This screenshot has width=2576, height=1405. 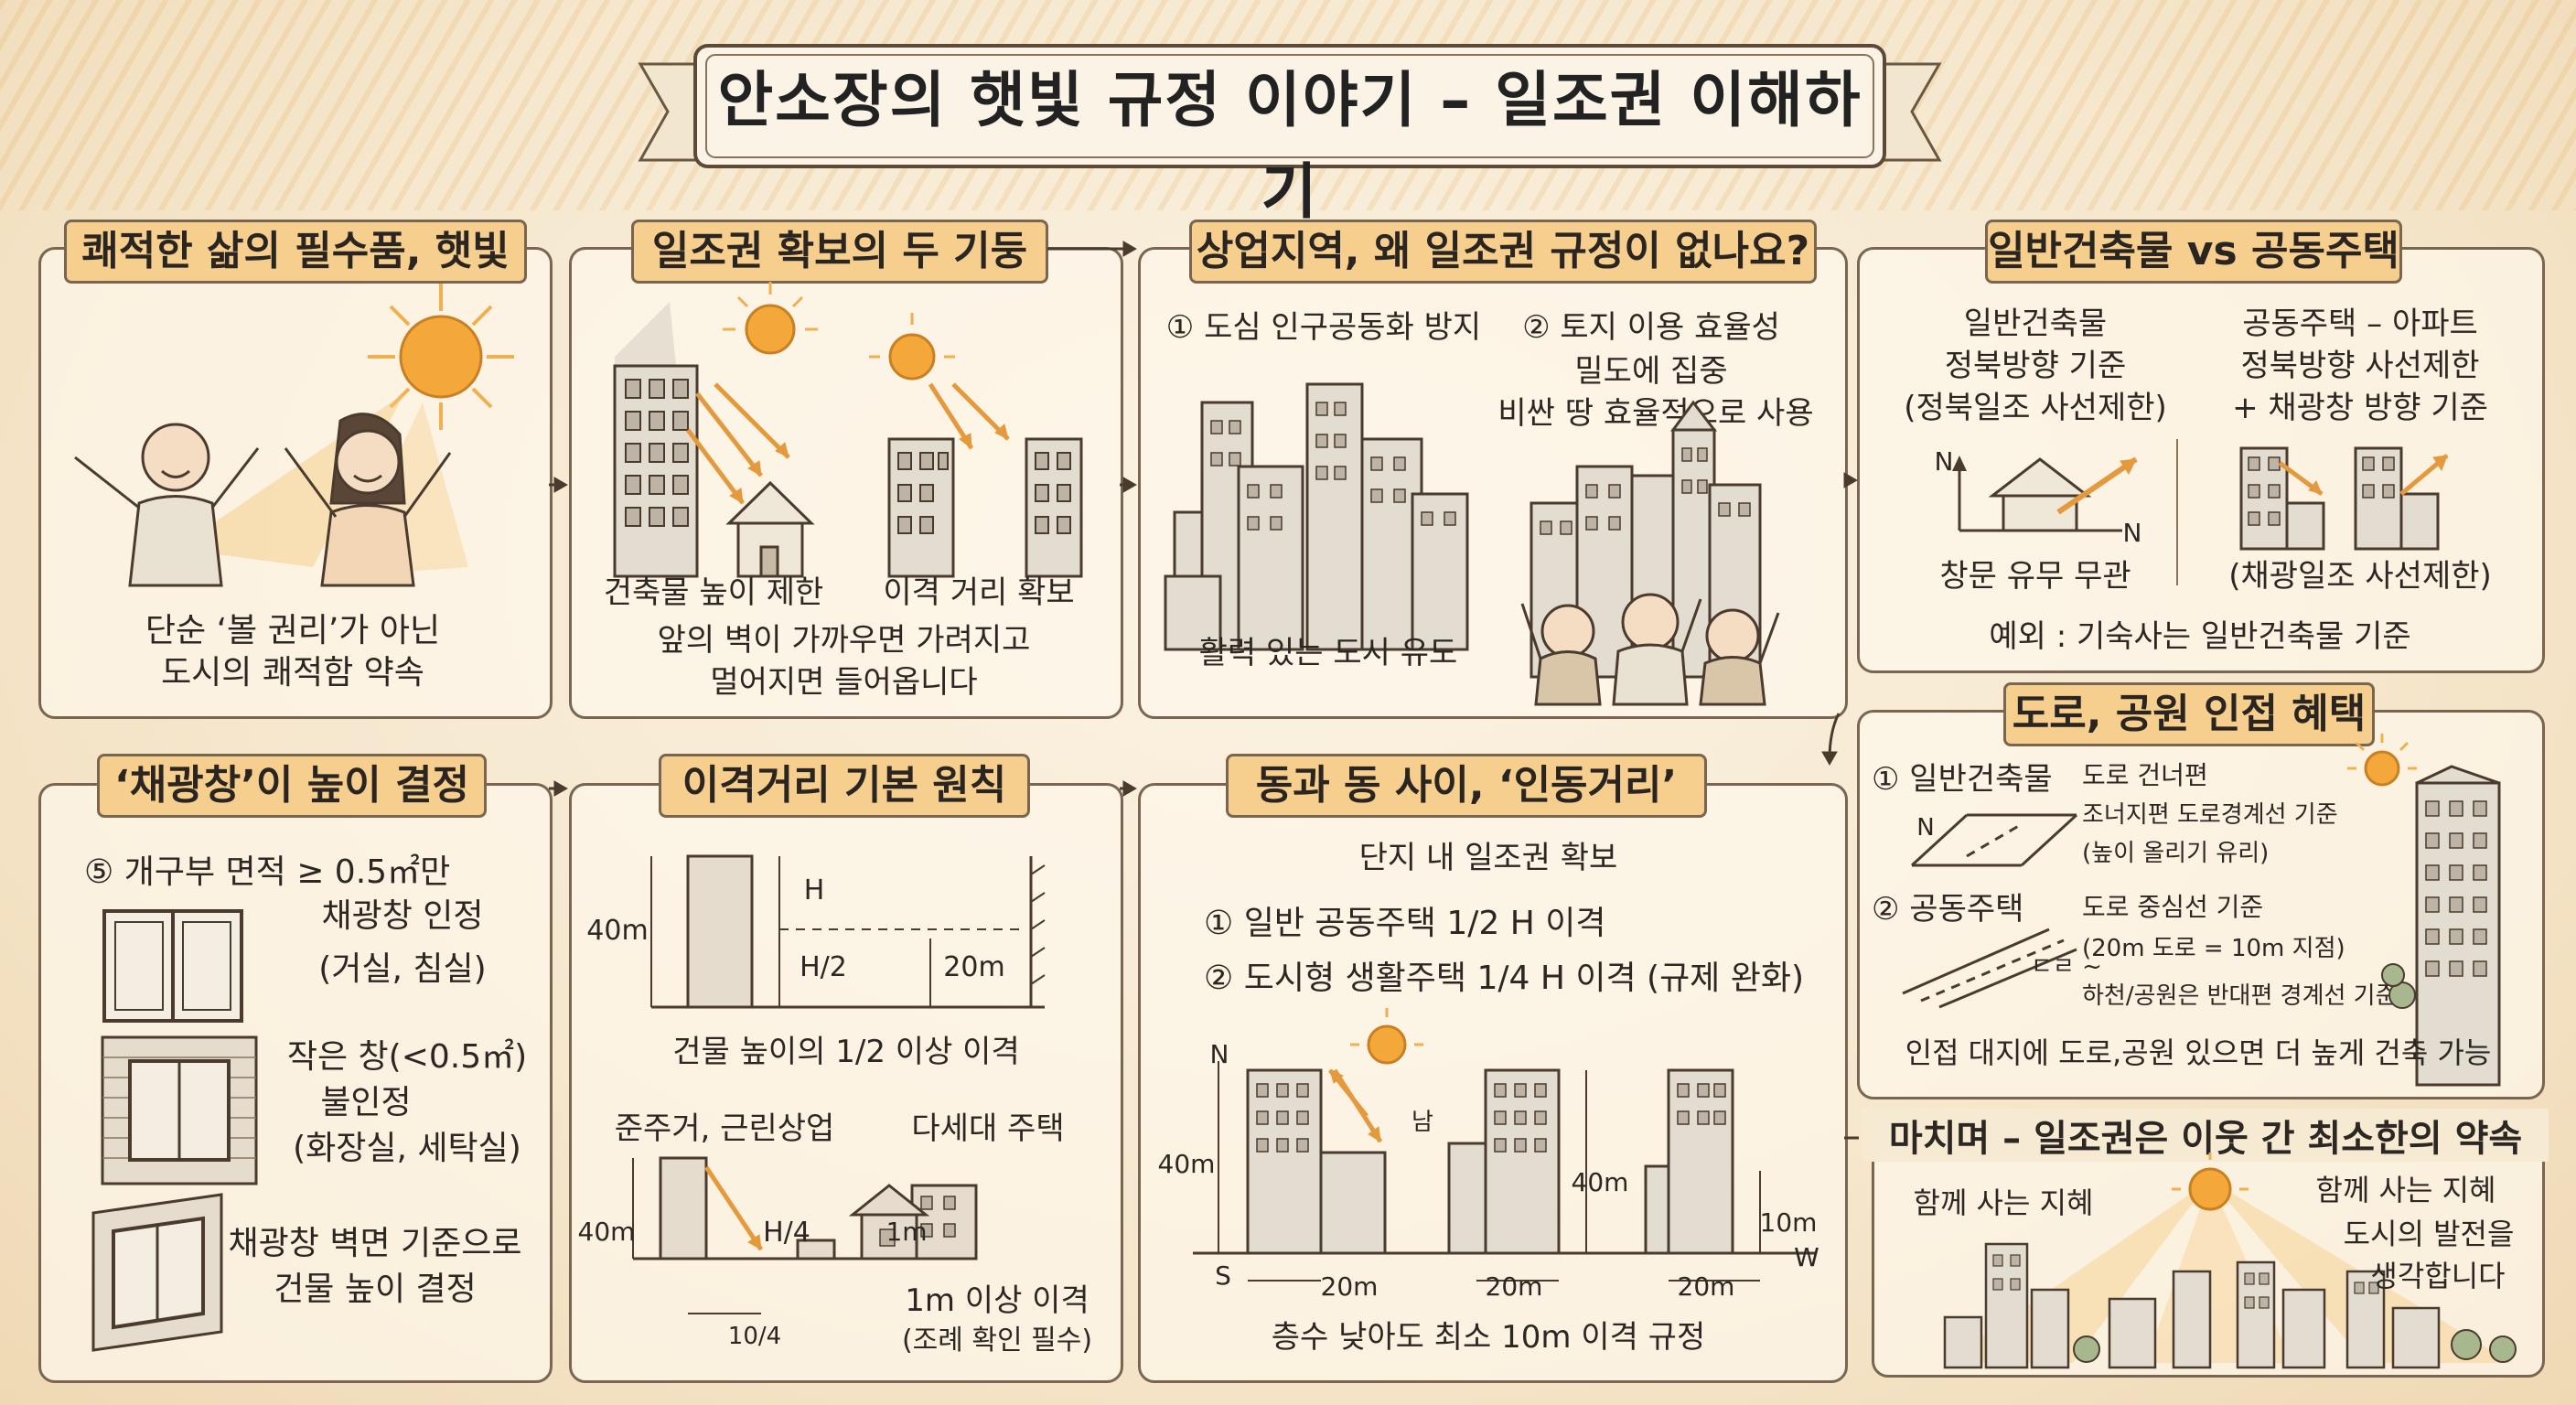 I want to click on north-label-1: N, so click(x=1944, y=461).